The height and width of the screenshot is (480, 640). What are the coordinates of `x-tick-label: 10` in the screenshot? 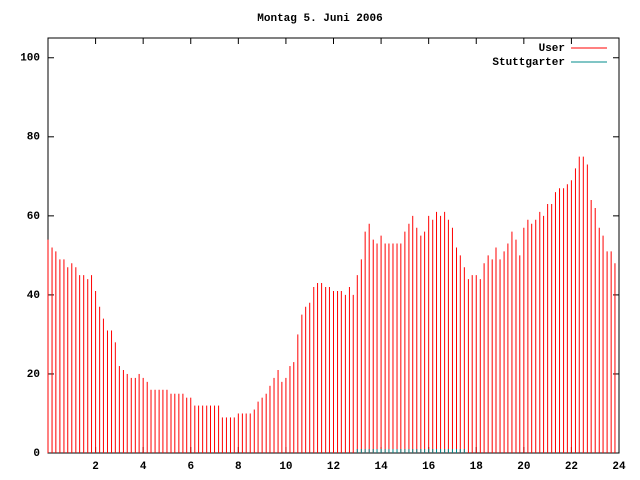 It's located at (285, 467).